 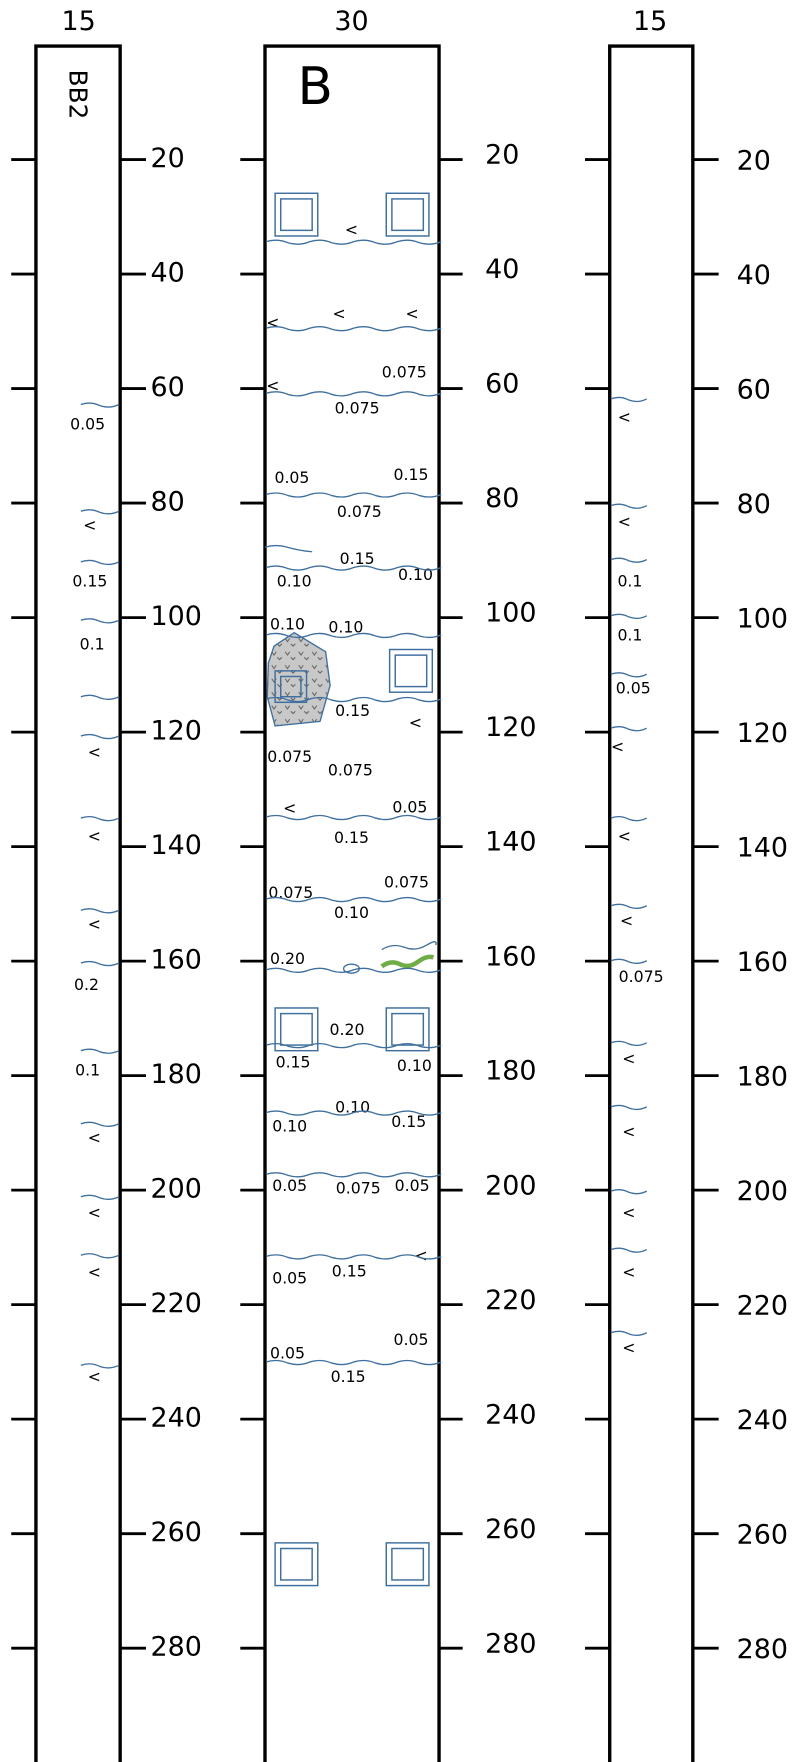 What do you see at coordinates (510, 1529) in the screenshot?
I see `depth-label: 260` at bounding box center [510, 1529].